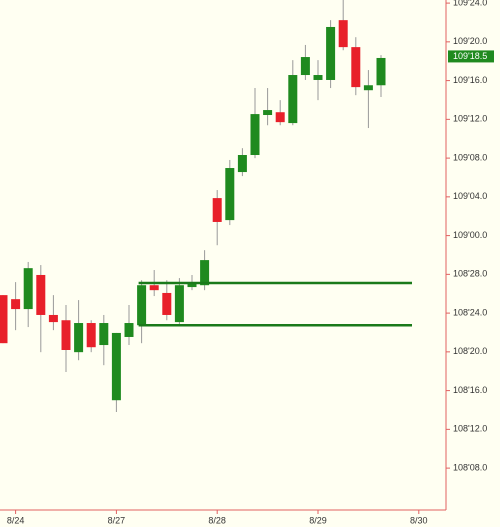  What do you see at coordinates (419, 520) in the screenshot?
I see `x-tick-label: 8/30` at bounding box center [419, 520].